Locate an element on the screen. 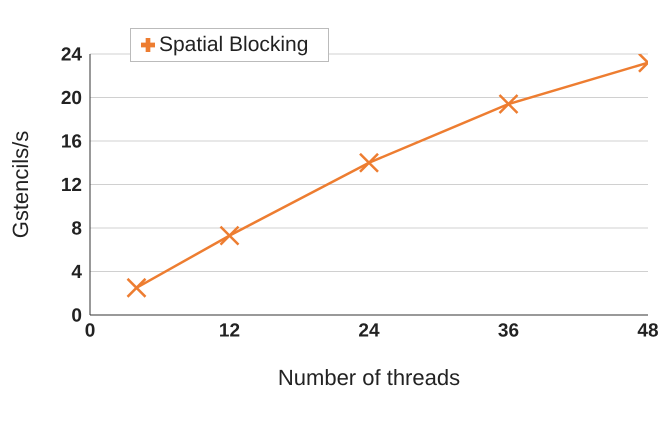 The width and height of the screenshot is (664, 425). y-tick-label: 0 is located at coordinates (76, 316).